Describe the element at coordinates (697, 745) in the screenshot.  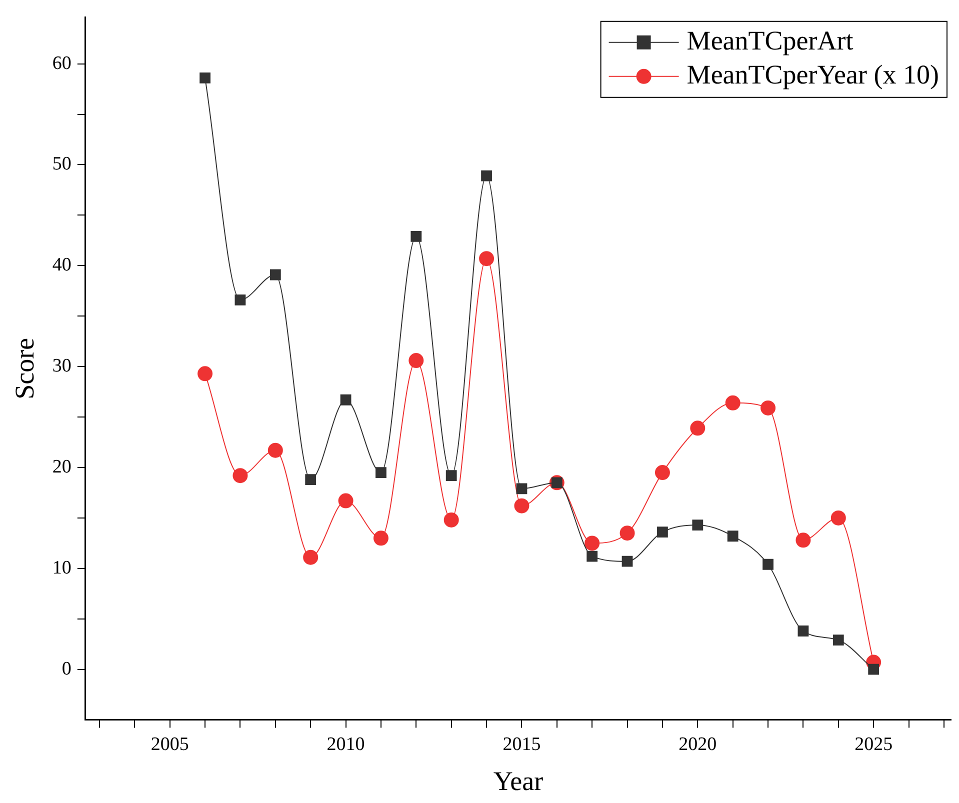
I see `x-tick-label: 2020` at that location.